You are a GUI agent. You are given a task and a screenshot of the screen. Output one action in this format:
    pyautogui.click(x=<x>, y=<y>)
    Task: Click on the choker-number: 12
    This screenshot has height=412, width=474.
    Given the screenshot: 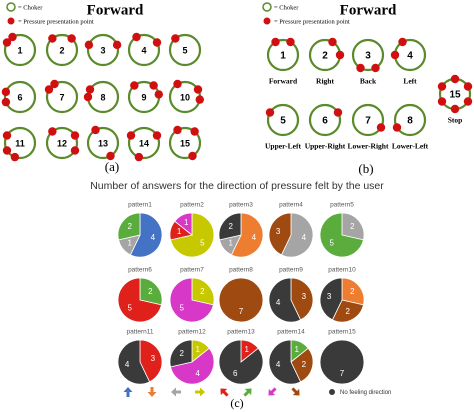 What is the action you would take?
    pyautogui.click(x=62, y=143)
    